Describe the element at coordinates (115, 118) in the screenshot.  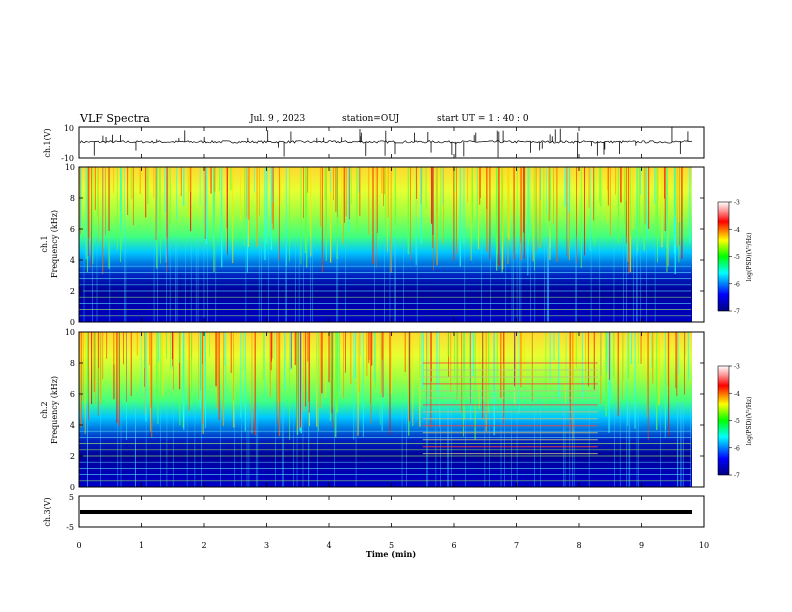
I see `figure-title: VLF Spectra` at that location.